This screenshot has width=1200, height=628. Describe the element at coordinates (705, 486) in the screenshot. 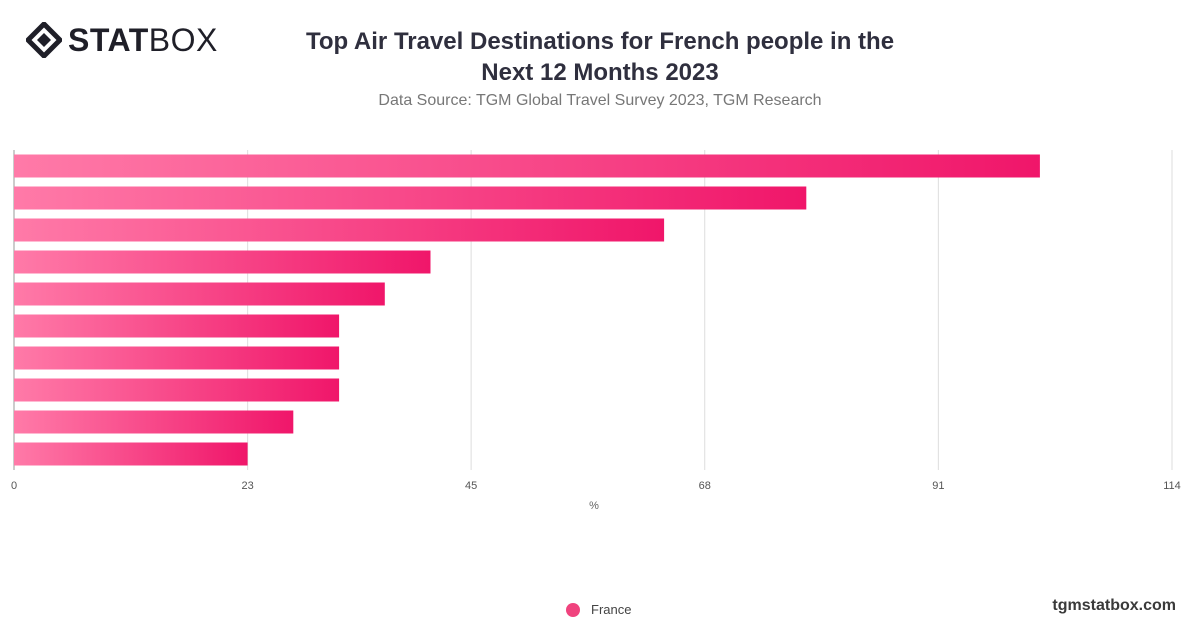

I see `x-tick-label: 68` at that location.